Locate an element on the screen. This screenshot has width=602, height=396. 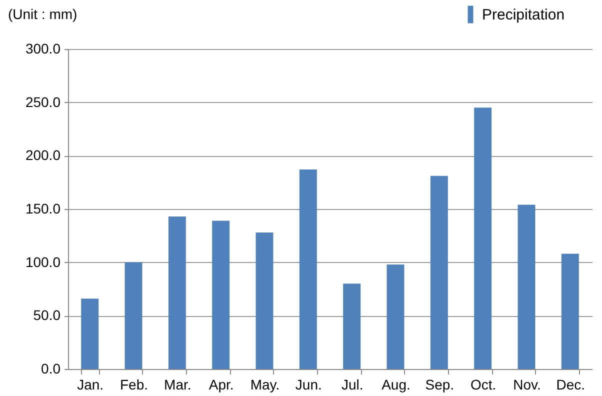
x-tick-label: Jun. is located at coordinates (308, 384).